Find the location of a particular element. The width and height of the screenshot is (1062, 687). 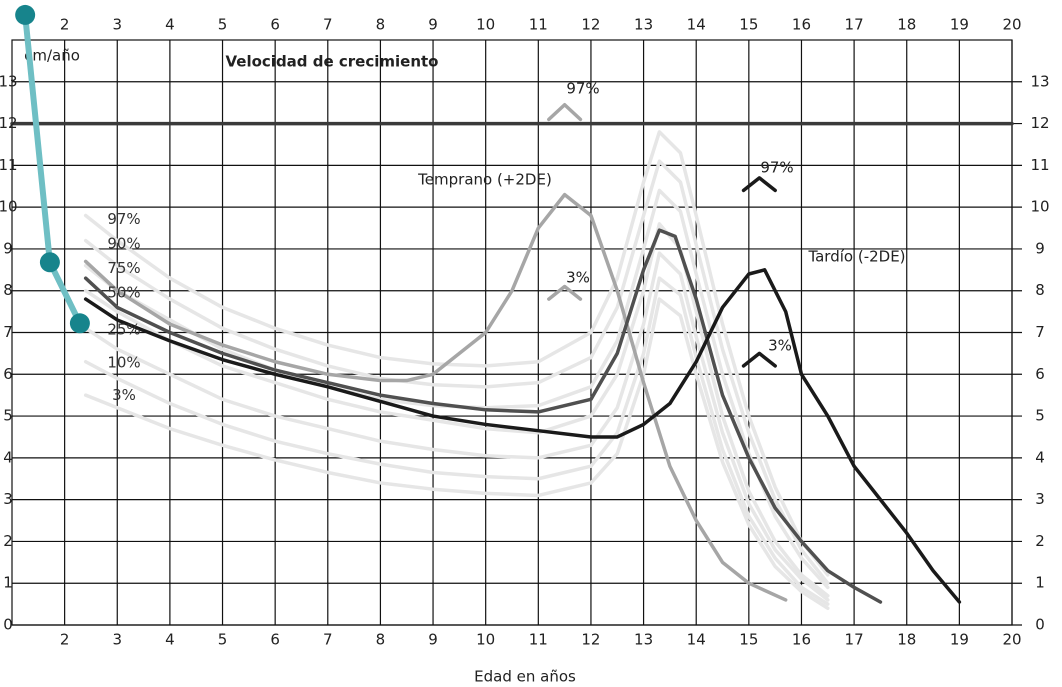

y-tick-label: 4 is located at coordinates (8, 457).